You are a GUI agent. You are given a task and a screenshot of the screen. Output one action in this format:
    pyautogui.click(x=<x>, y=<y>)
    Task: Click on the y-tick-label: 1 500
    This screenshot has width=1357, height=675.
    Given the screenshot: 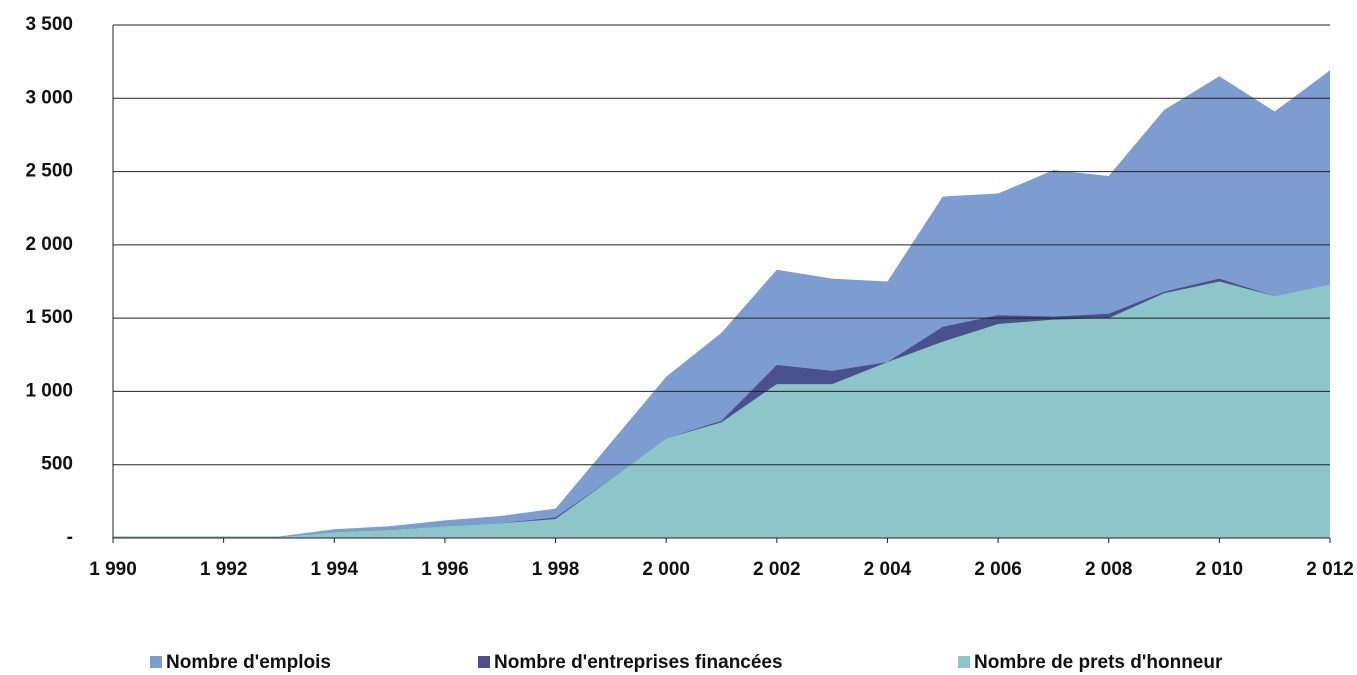 What is the action you would take?
    pyautogui.click(x=49, y=317)
    